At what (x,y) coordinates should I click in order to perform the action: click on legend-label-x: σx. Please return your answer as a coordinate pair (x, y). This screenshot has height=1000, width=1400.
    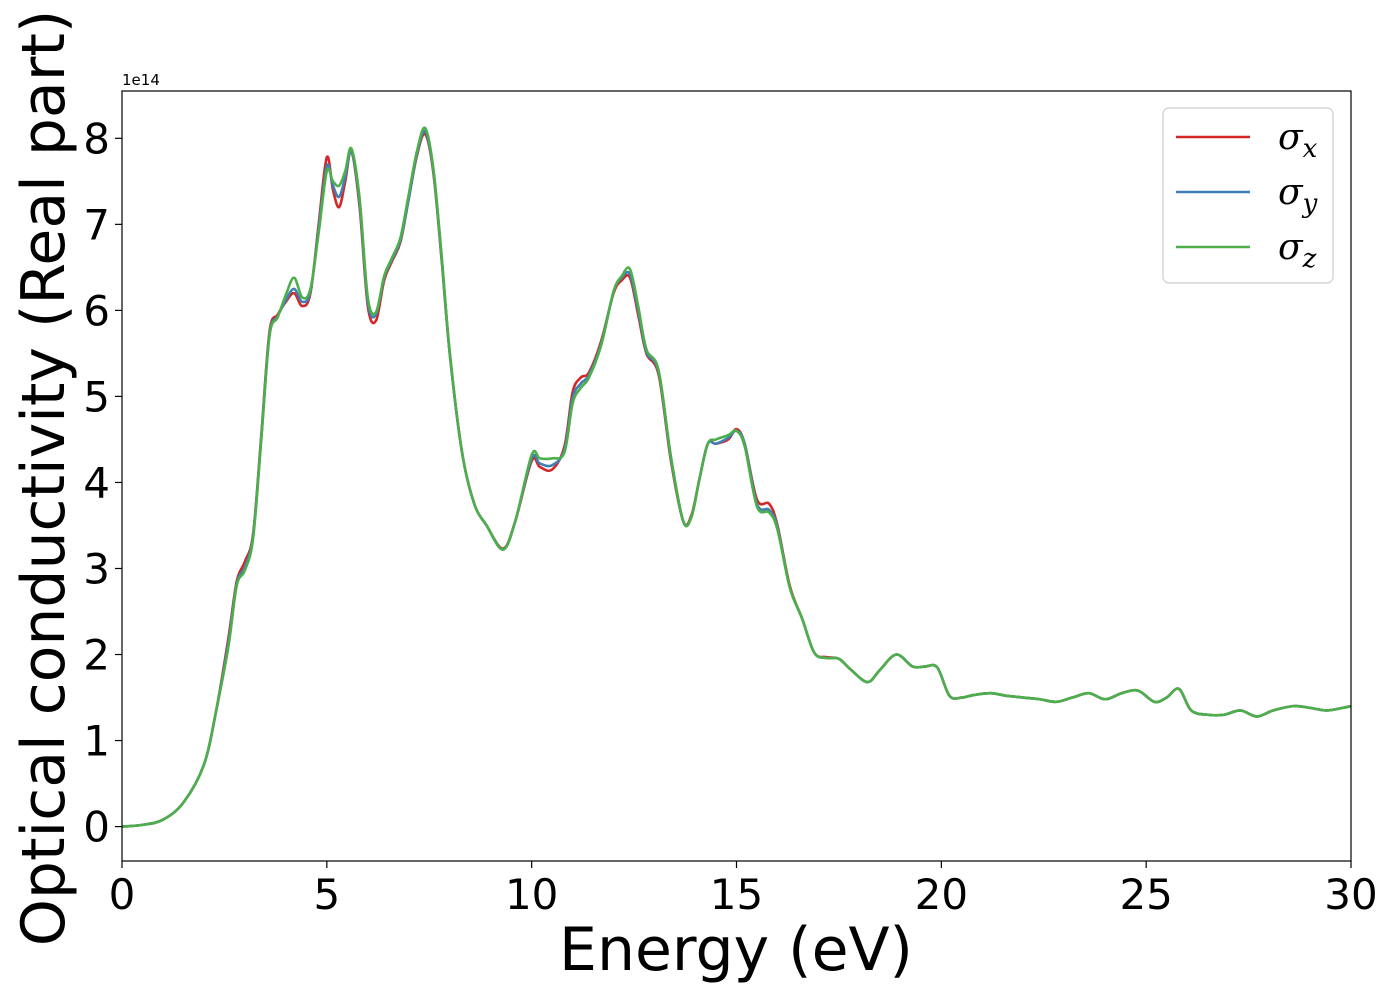
    Looking at the image, I should click on (1298, 140).